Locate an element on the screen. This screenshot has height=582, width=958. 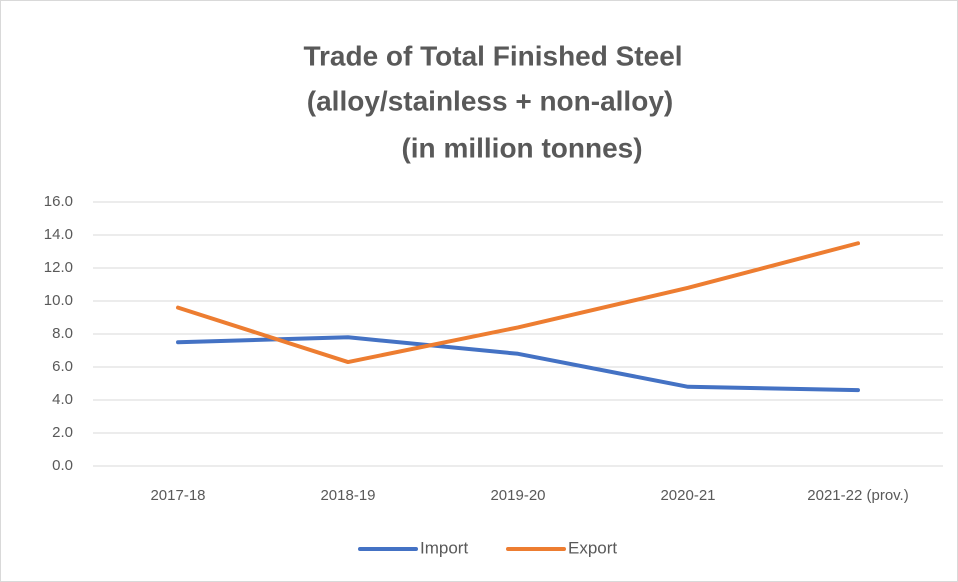
y-tick-label: 8.0 is located at coordinates (62, 333).